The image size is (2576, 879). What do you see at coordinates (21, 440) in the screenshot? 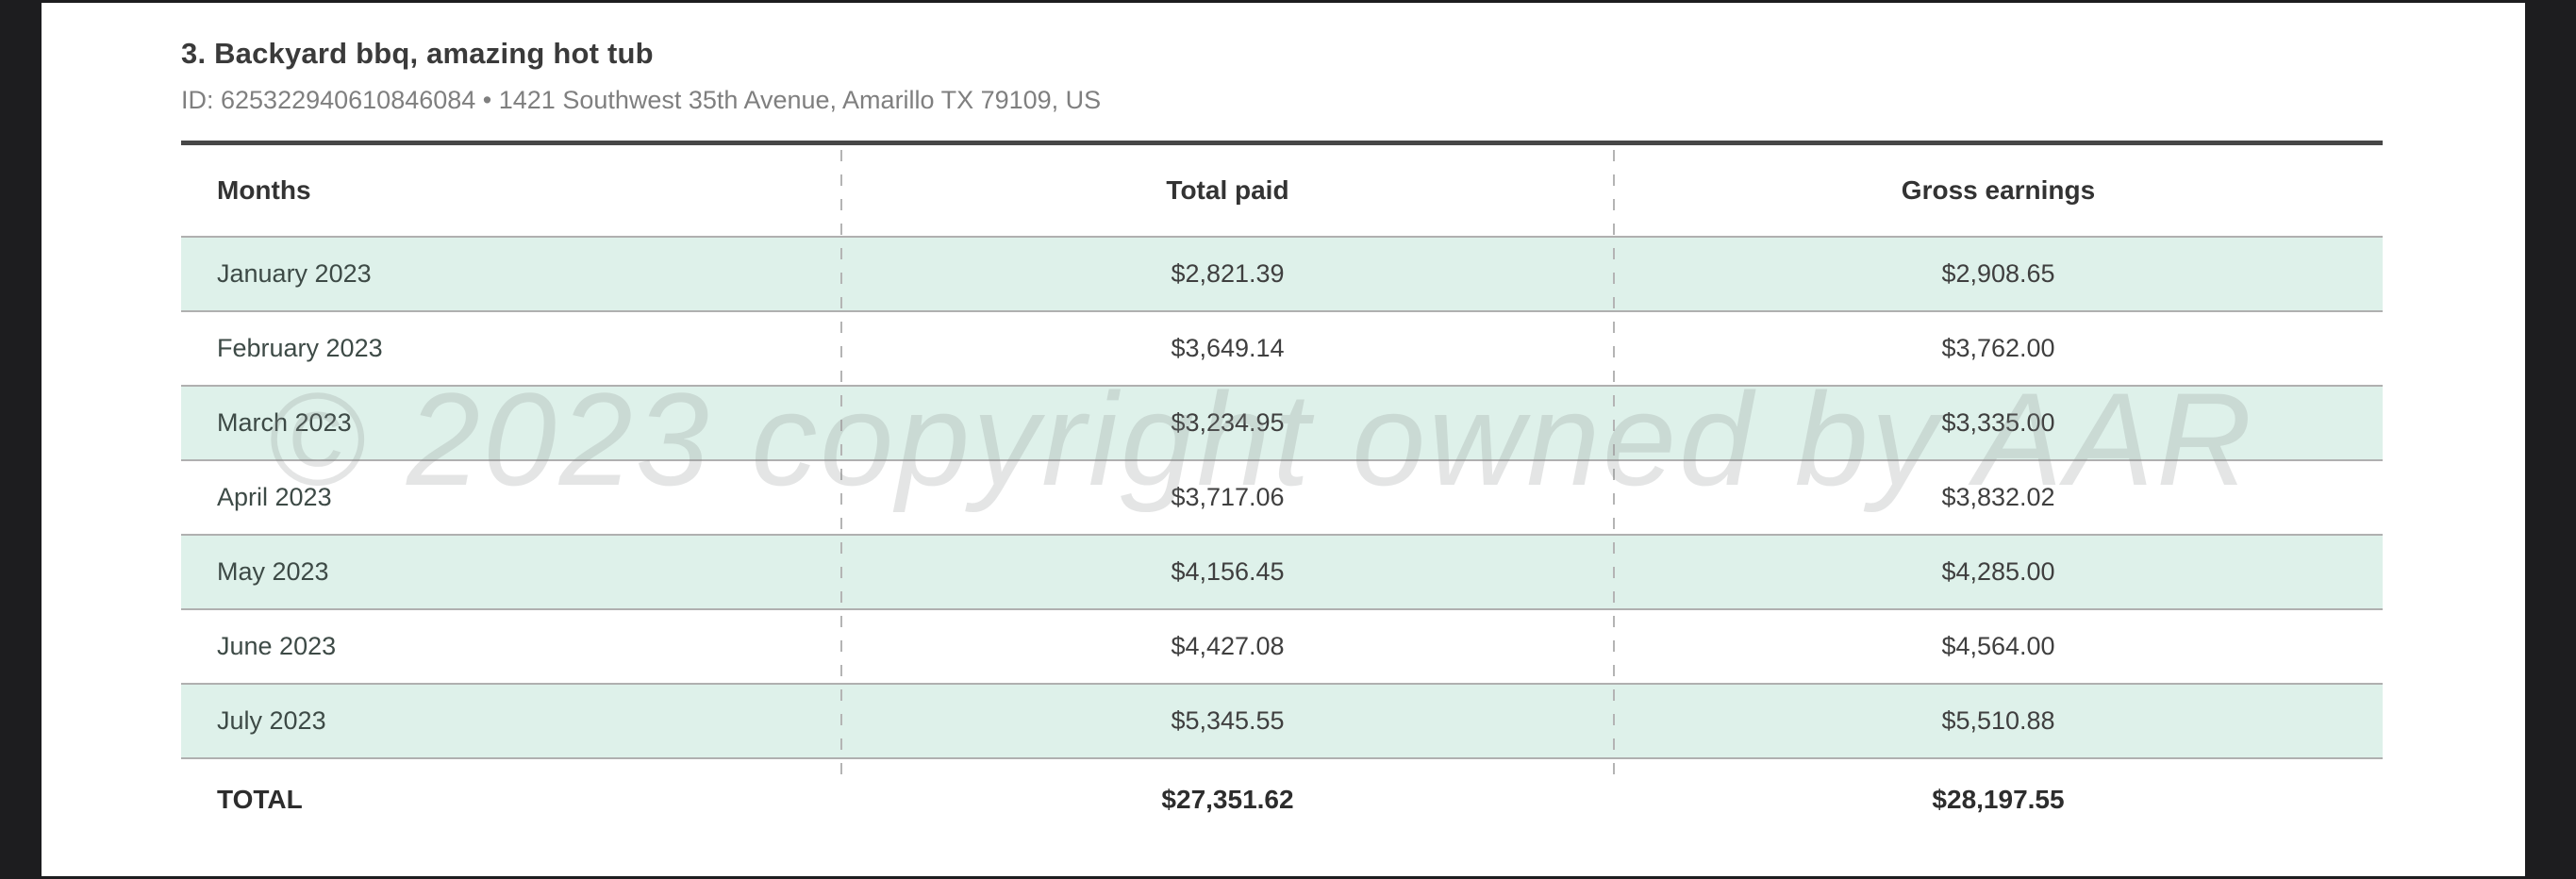
I see `viewer-left-bar` at bounding box center [21, 440].